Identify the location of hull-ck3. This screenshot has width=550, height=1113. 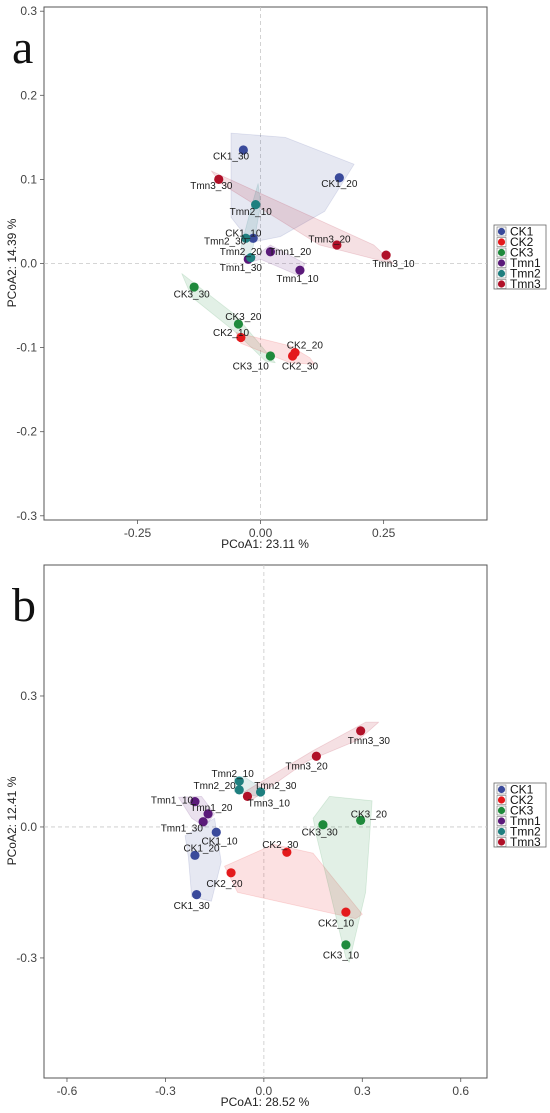
(228, 318).